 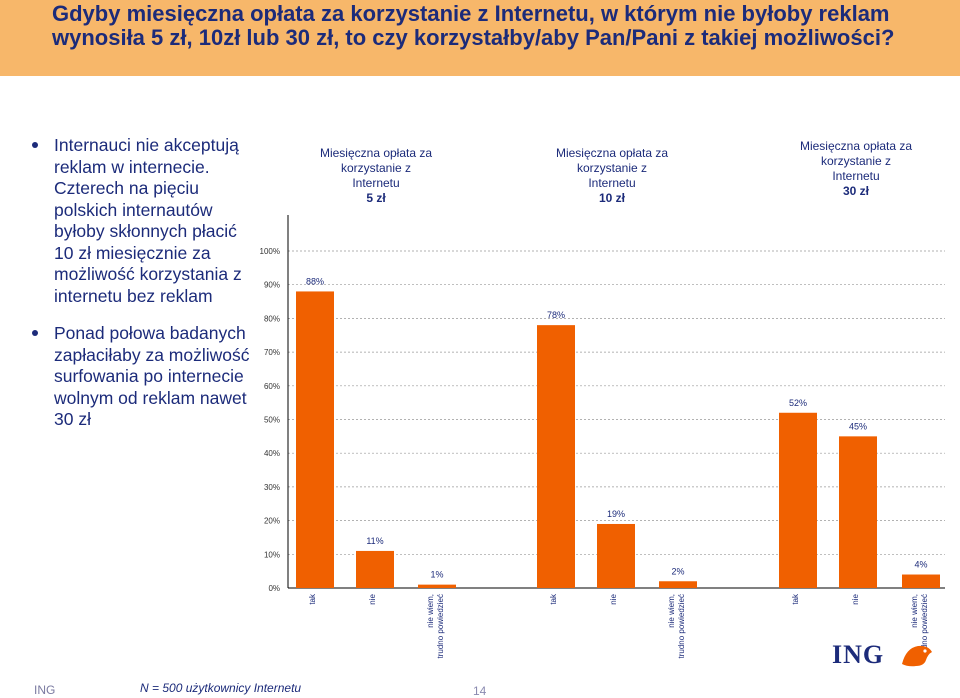 What do you see at coordinates (272, 487) in the screenshot?
I see `y-tick-label: 30%` at bounding box center [272, 487].